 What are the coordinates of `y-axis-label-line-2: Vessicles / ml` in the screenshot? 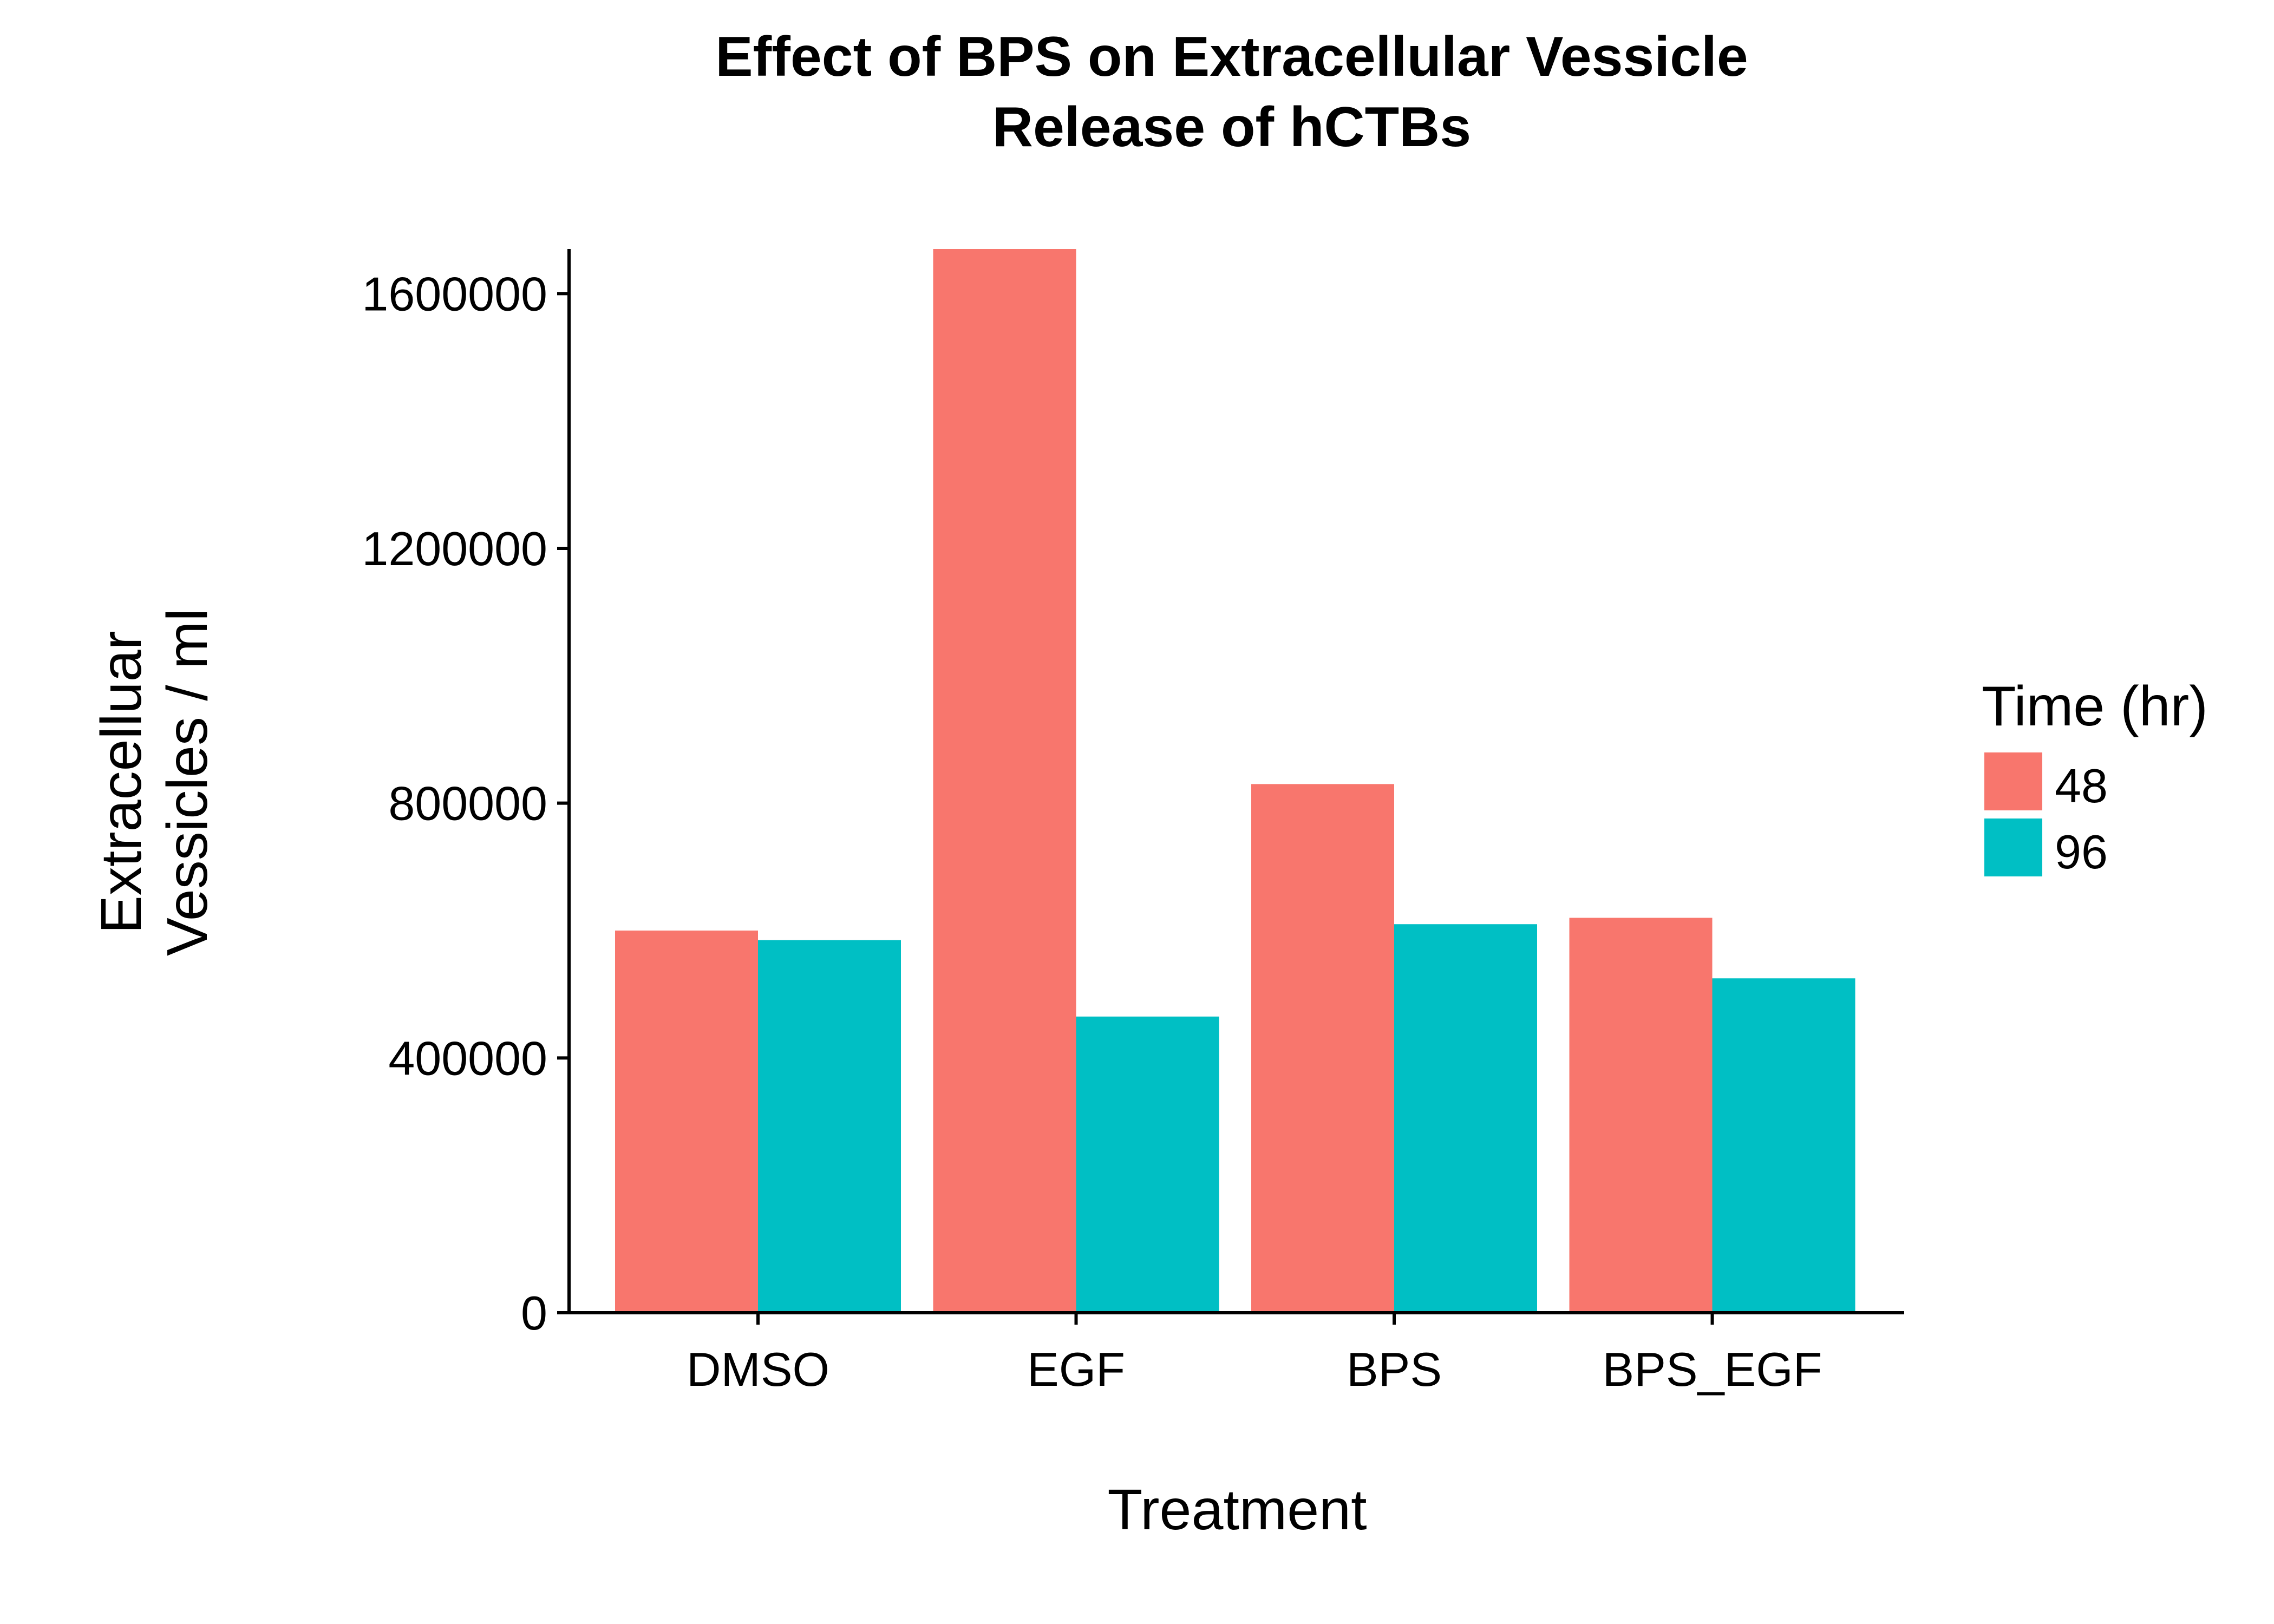 It's located at (187, 782).